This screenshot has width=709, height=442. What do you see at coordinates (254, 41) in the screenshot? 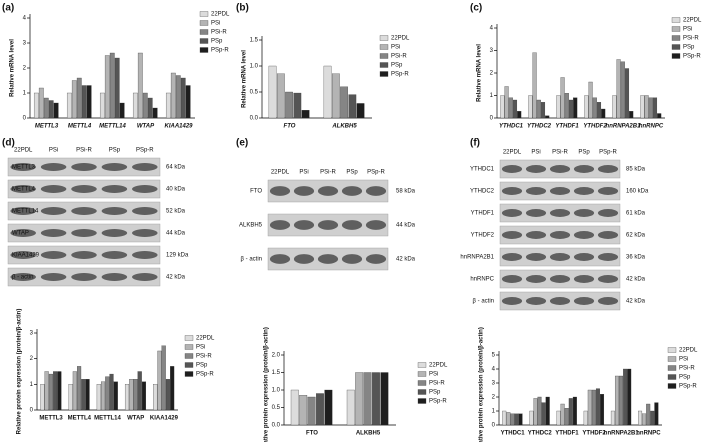
I see `y-tick-label: 1.5` at bounding box center [254, 41].